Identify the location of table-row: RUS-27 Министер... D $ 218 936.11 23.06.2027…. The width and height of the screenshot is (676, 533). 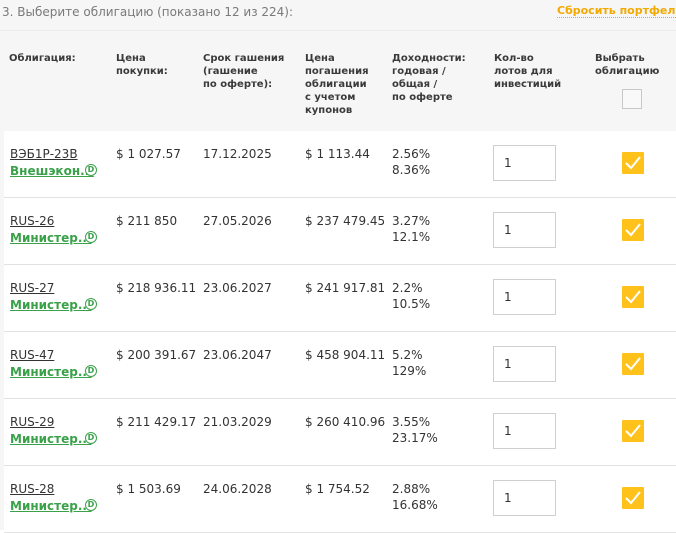
(340, 298).